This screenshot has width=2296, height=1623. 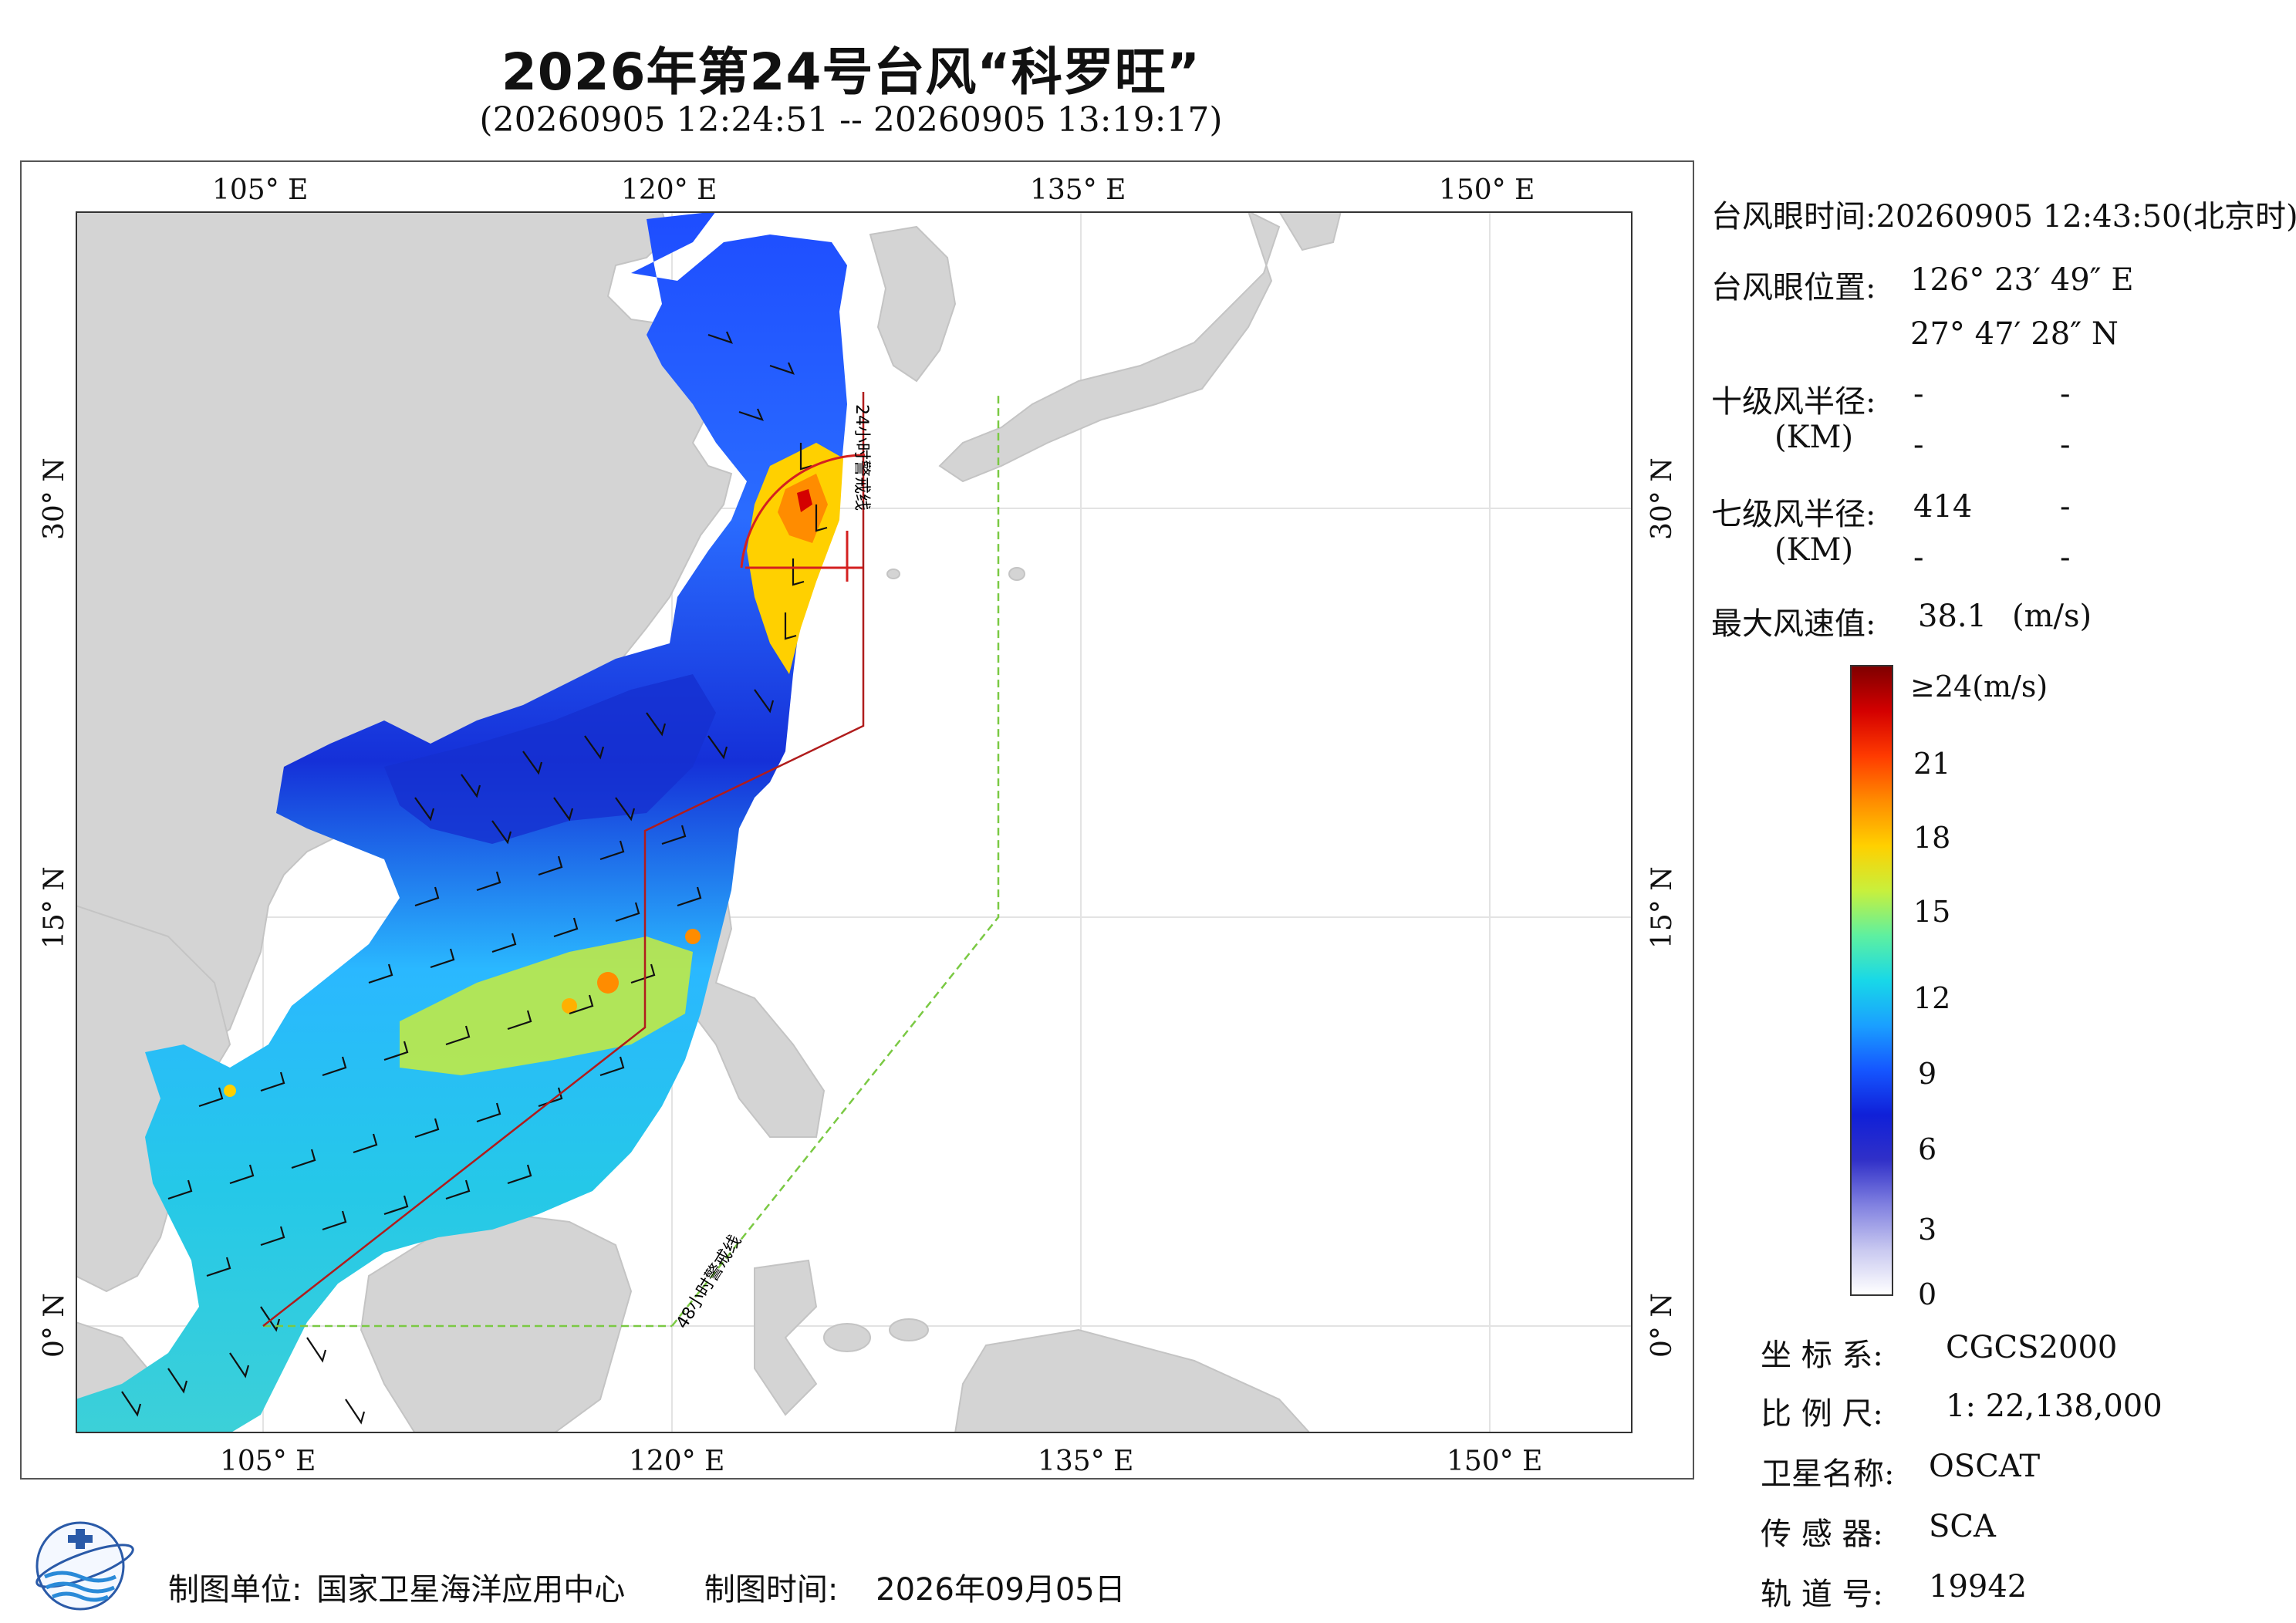 I want to click on colorbar-label: 12, so click(x=1932, y=998).